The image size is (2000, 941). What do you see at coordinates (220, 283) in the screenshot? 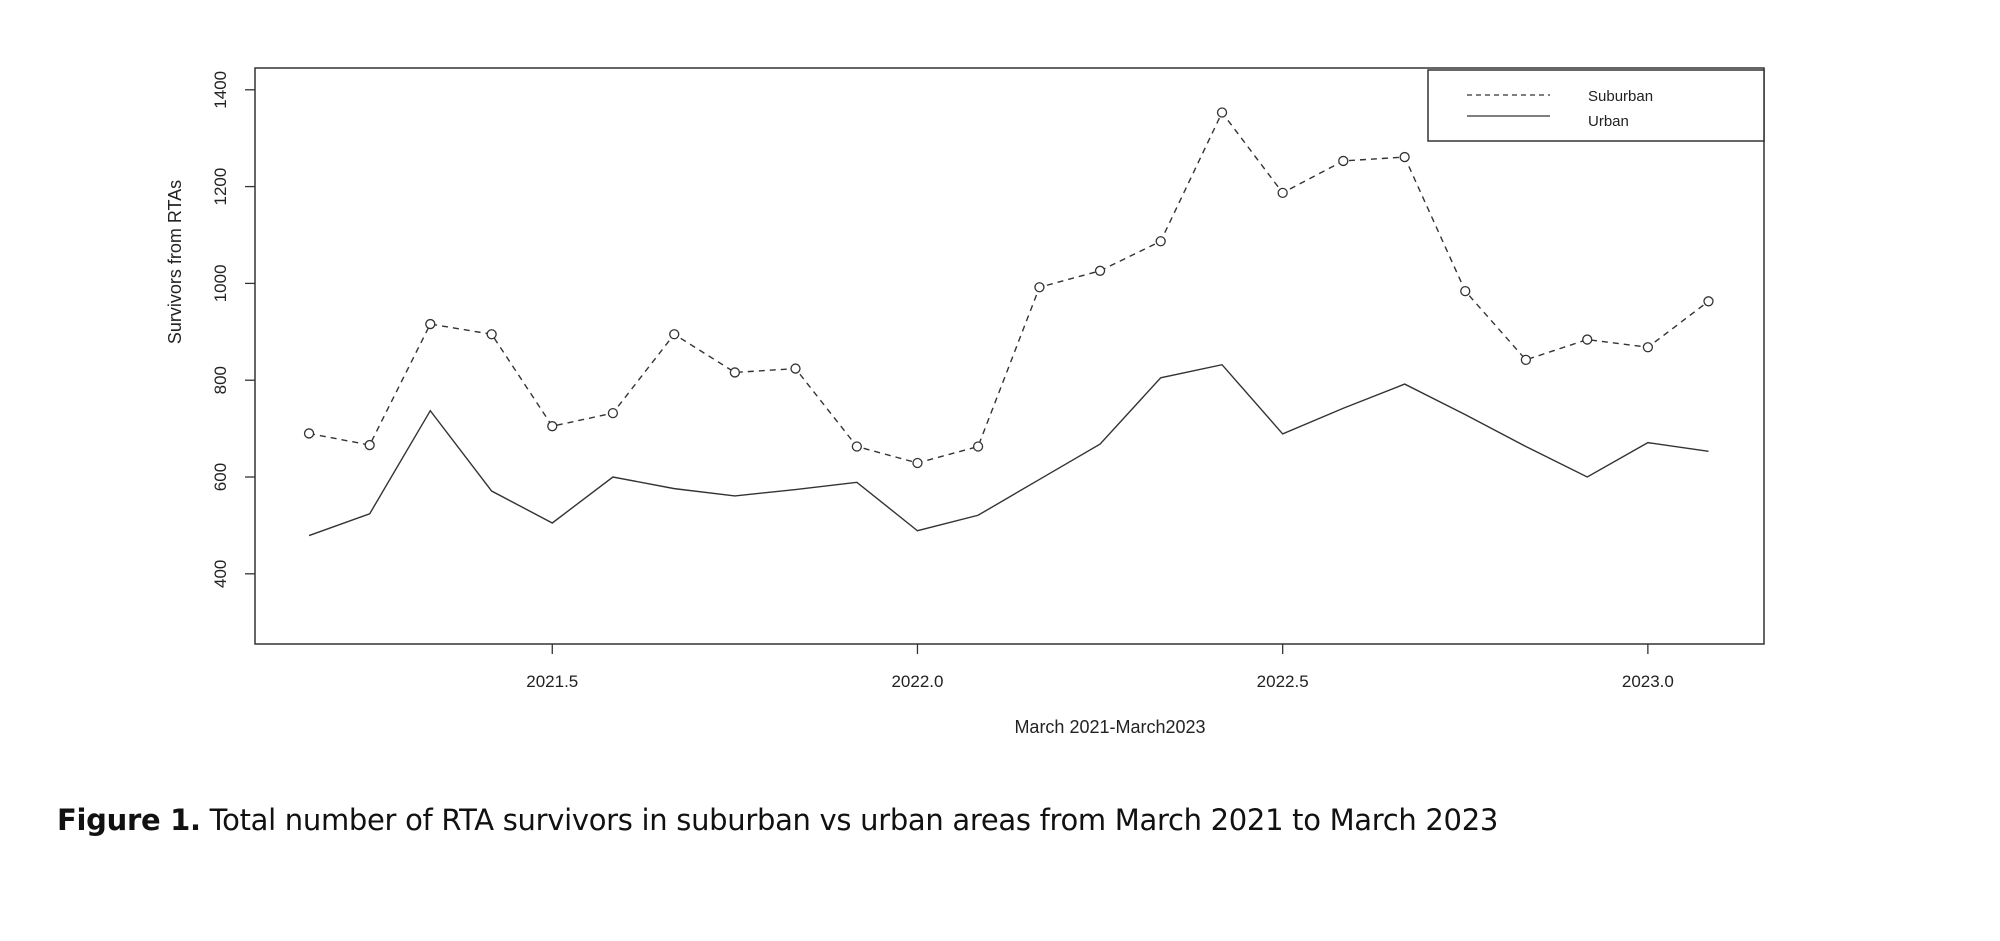
I see `y-tick-label: 1000` at bounding box center [220, 283].